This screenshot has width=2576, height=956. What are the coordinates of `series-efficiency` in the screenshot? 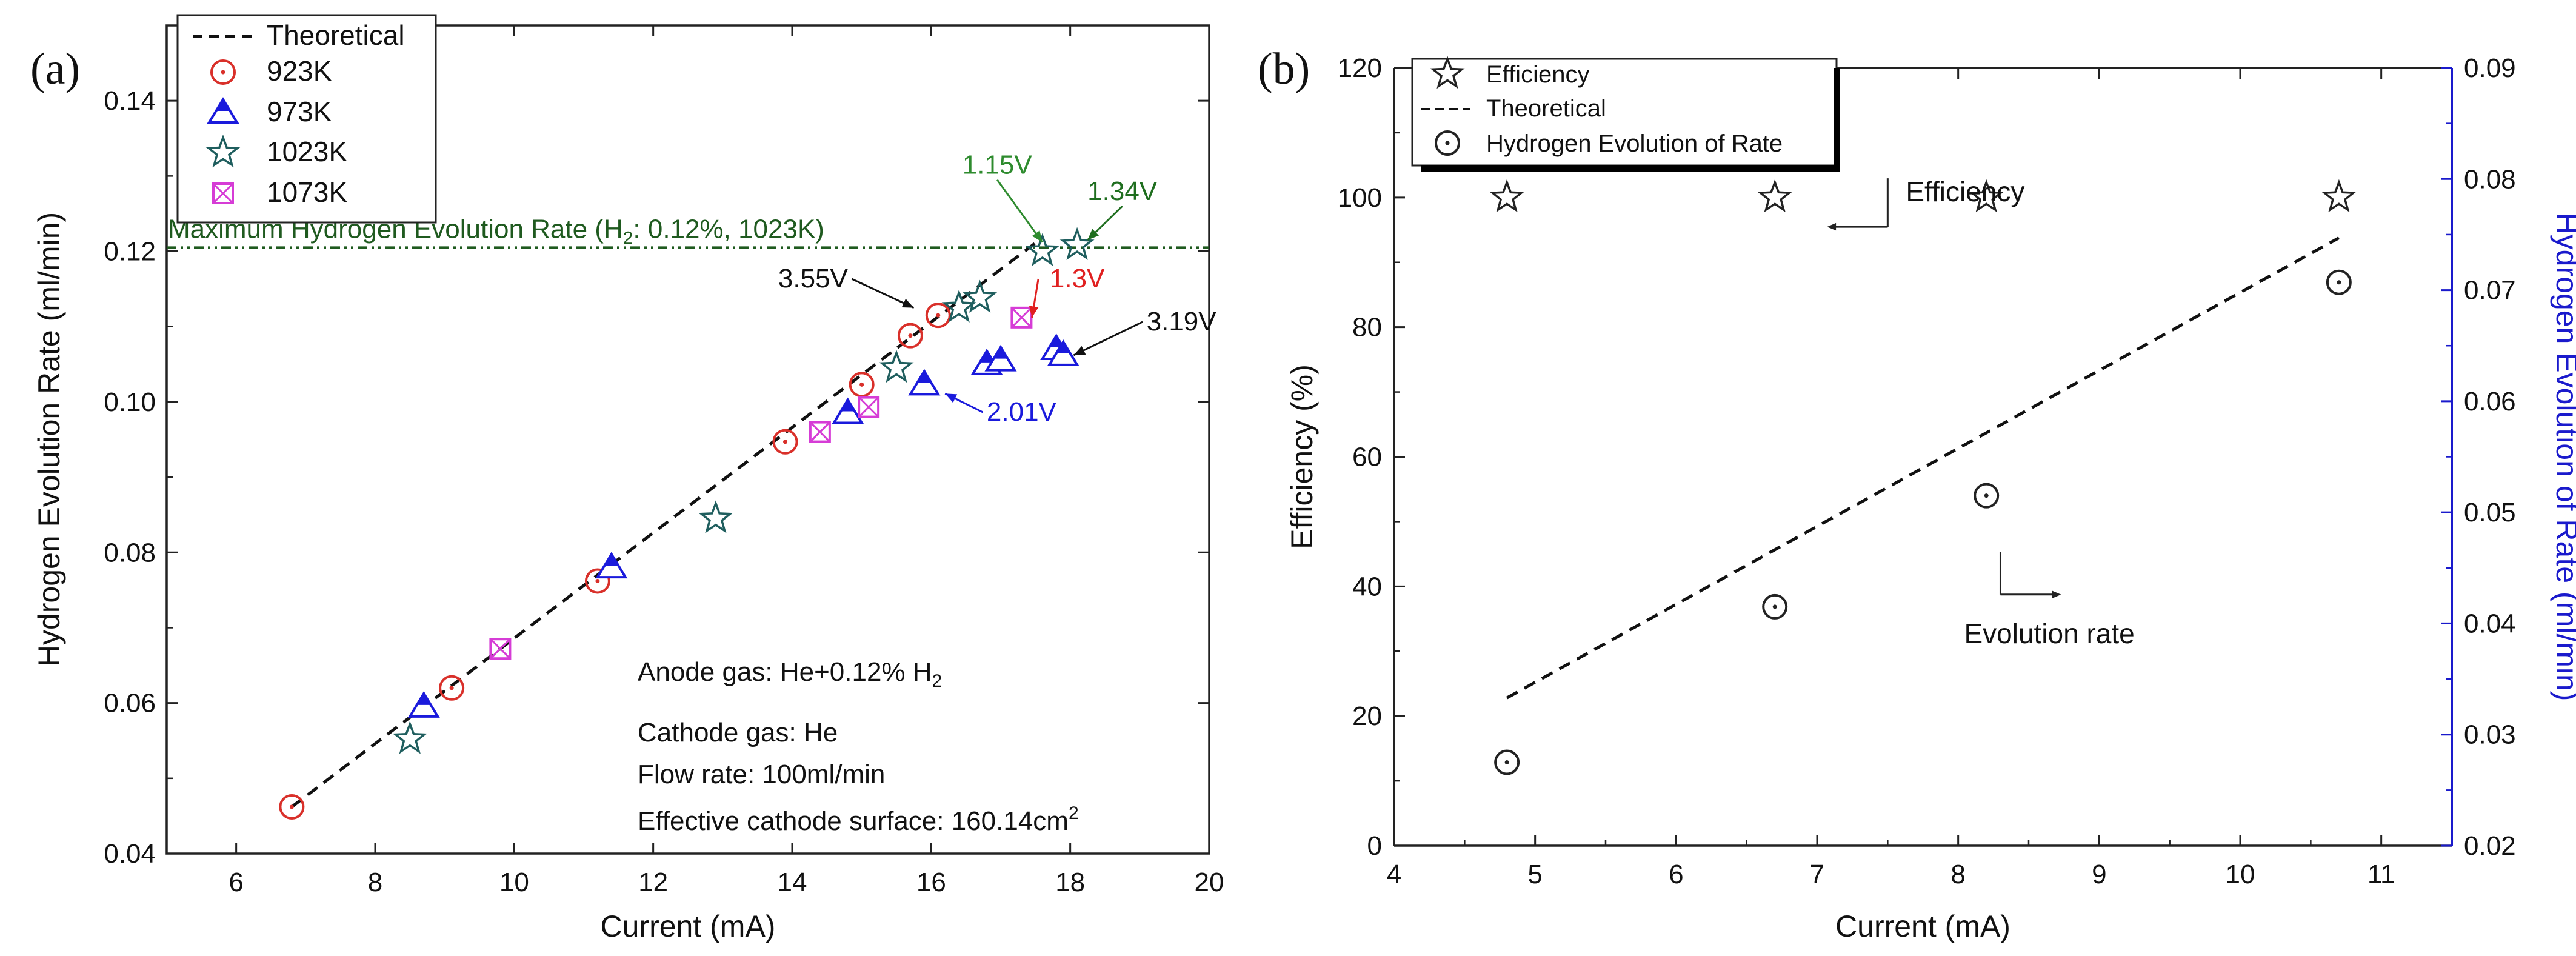 It's located at (1923, 196).